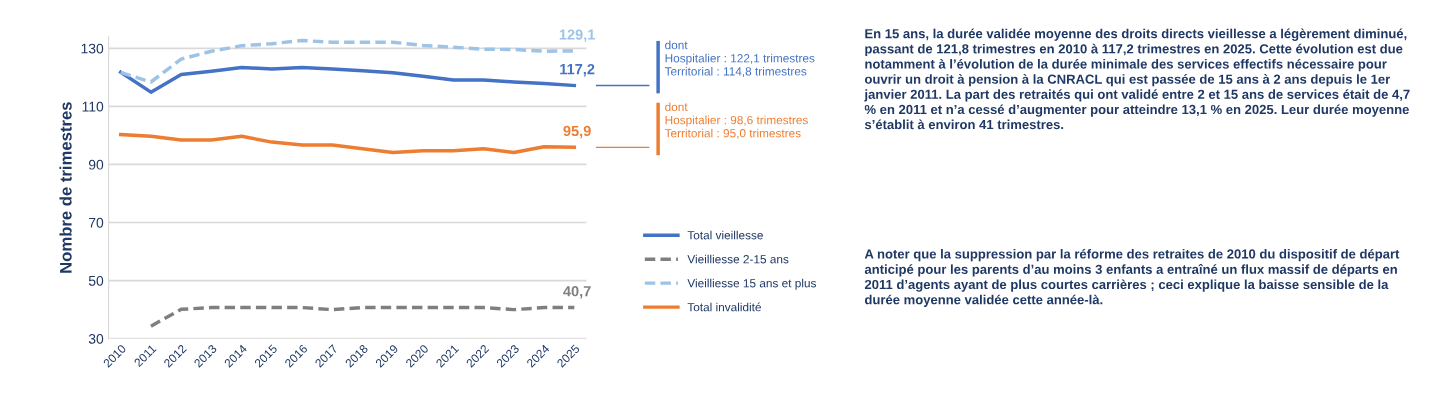  Describe the element at coordinates (577, 132) in the screenshot. I see `annotation: 95,9` at that location.